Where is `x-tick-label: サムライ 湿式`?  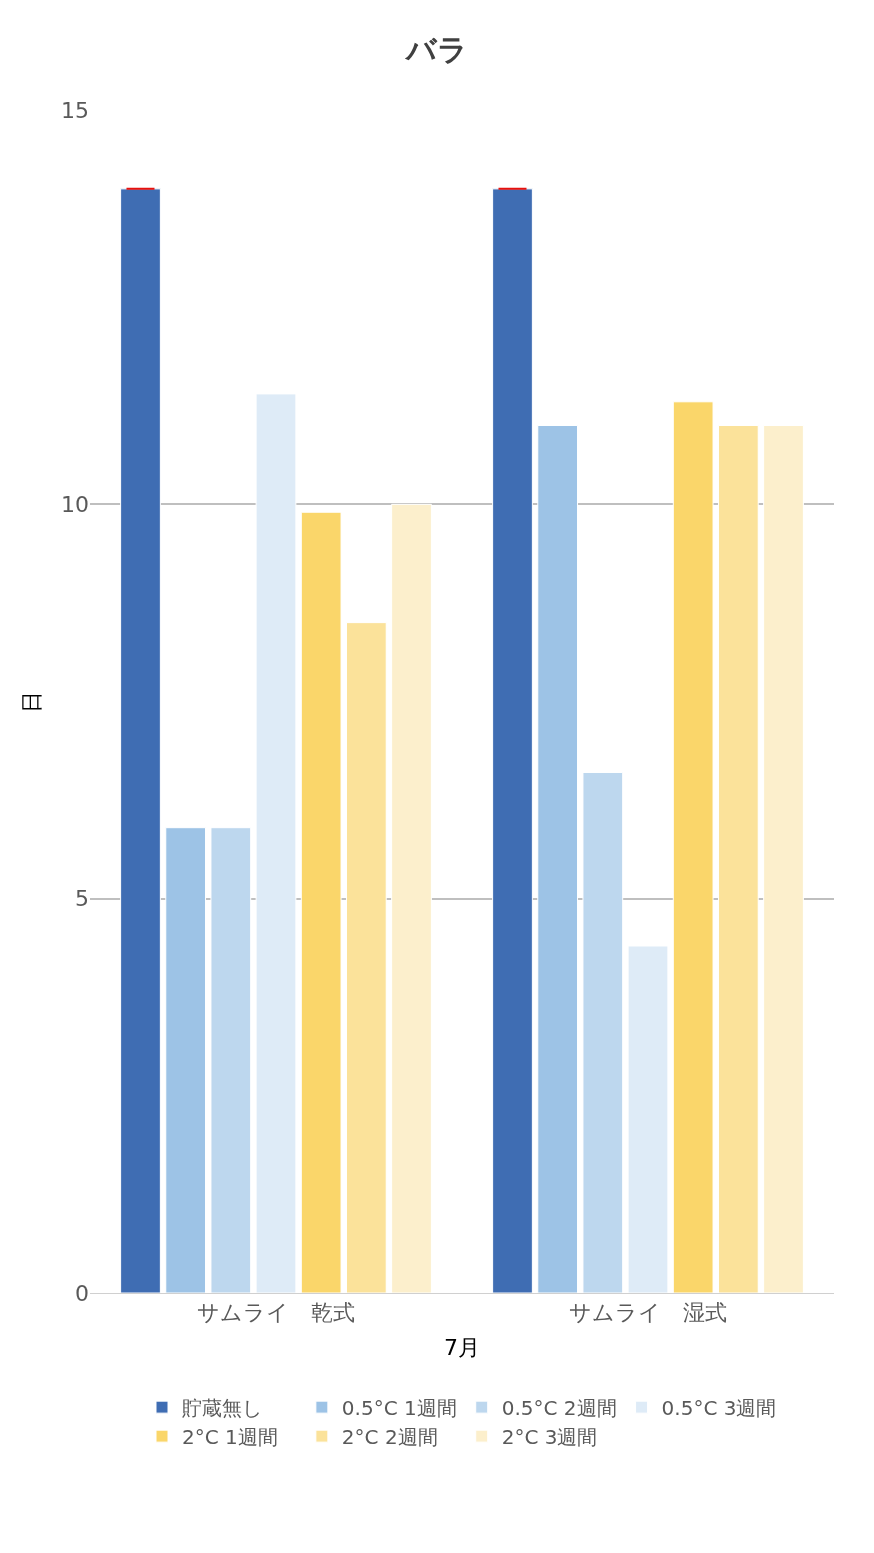 x-tick-label: サムライ 湿式 is located at coordinates (648, 1313).